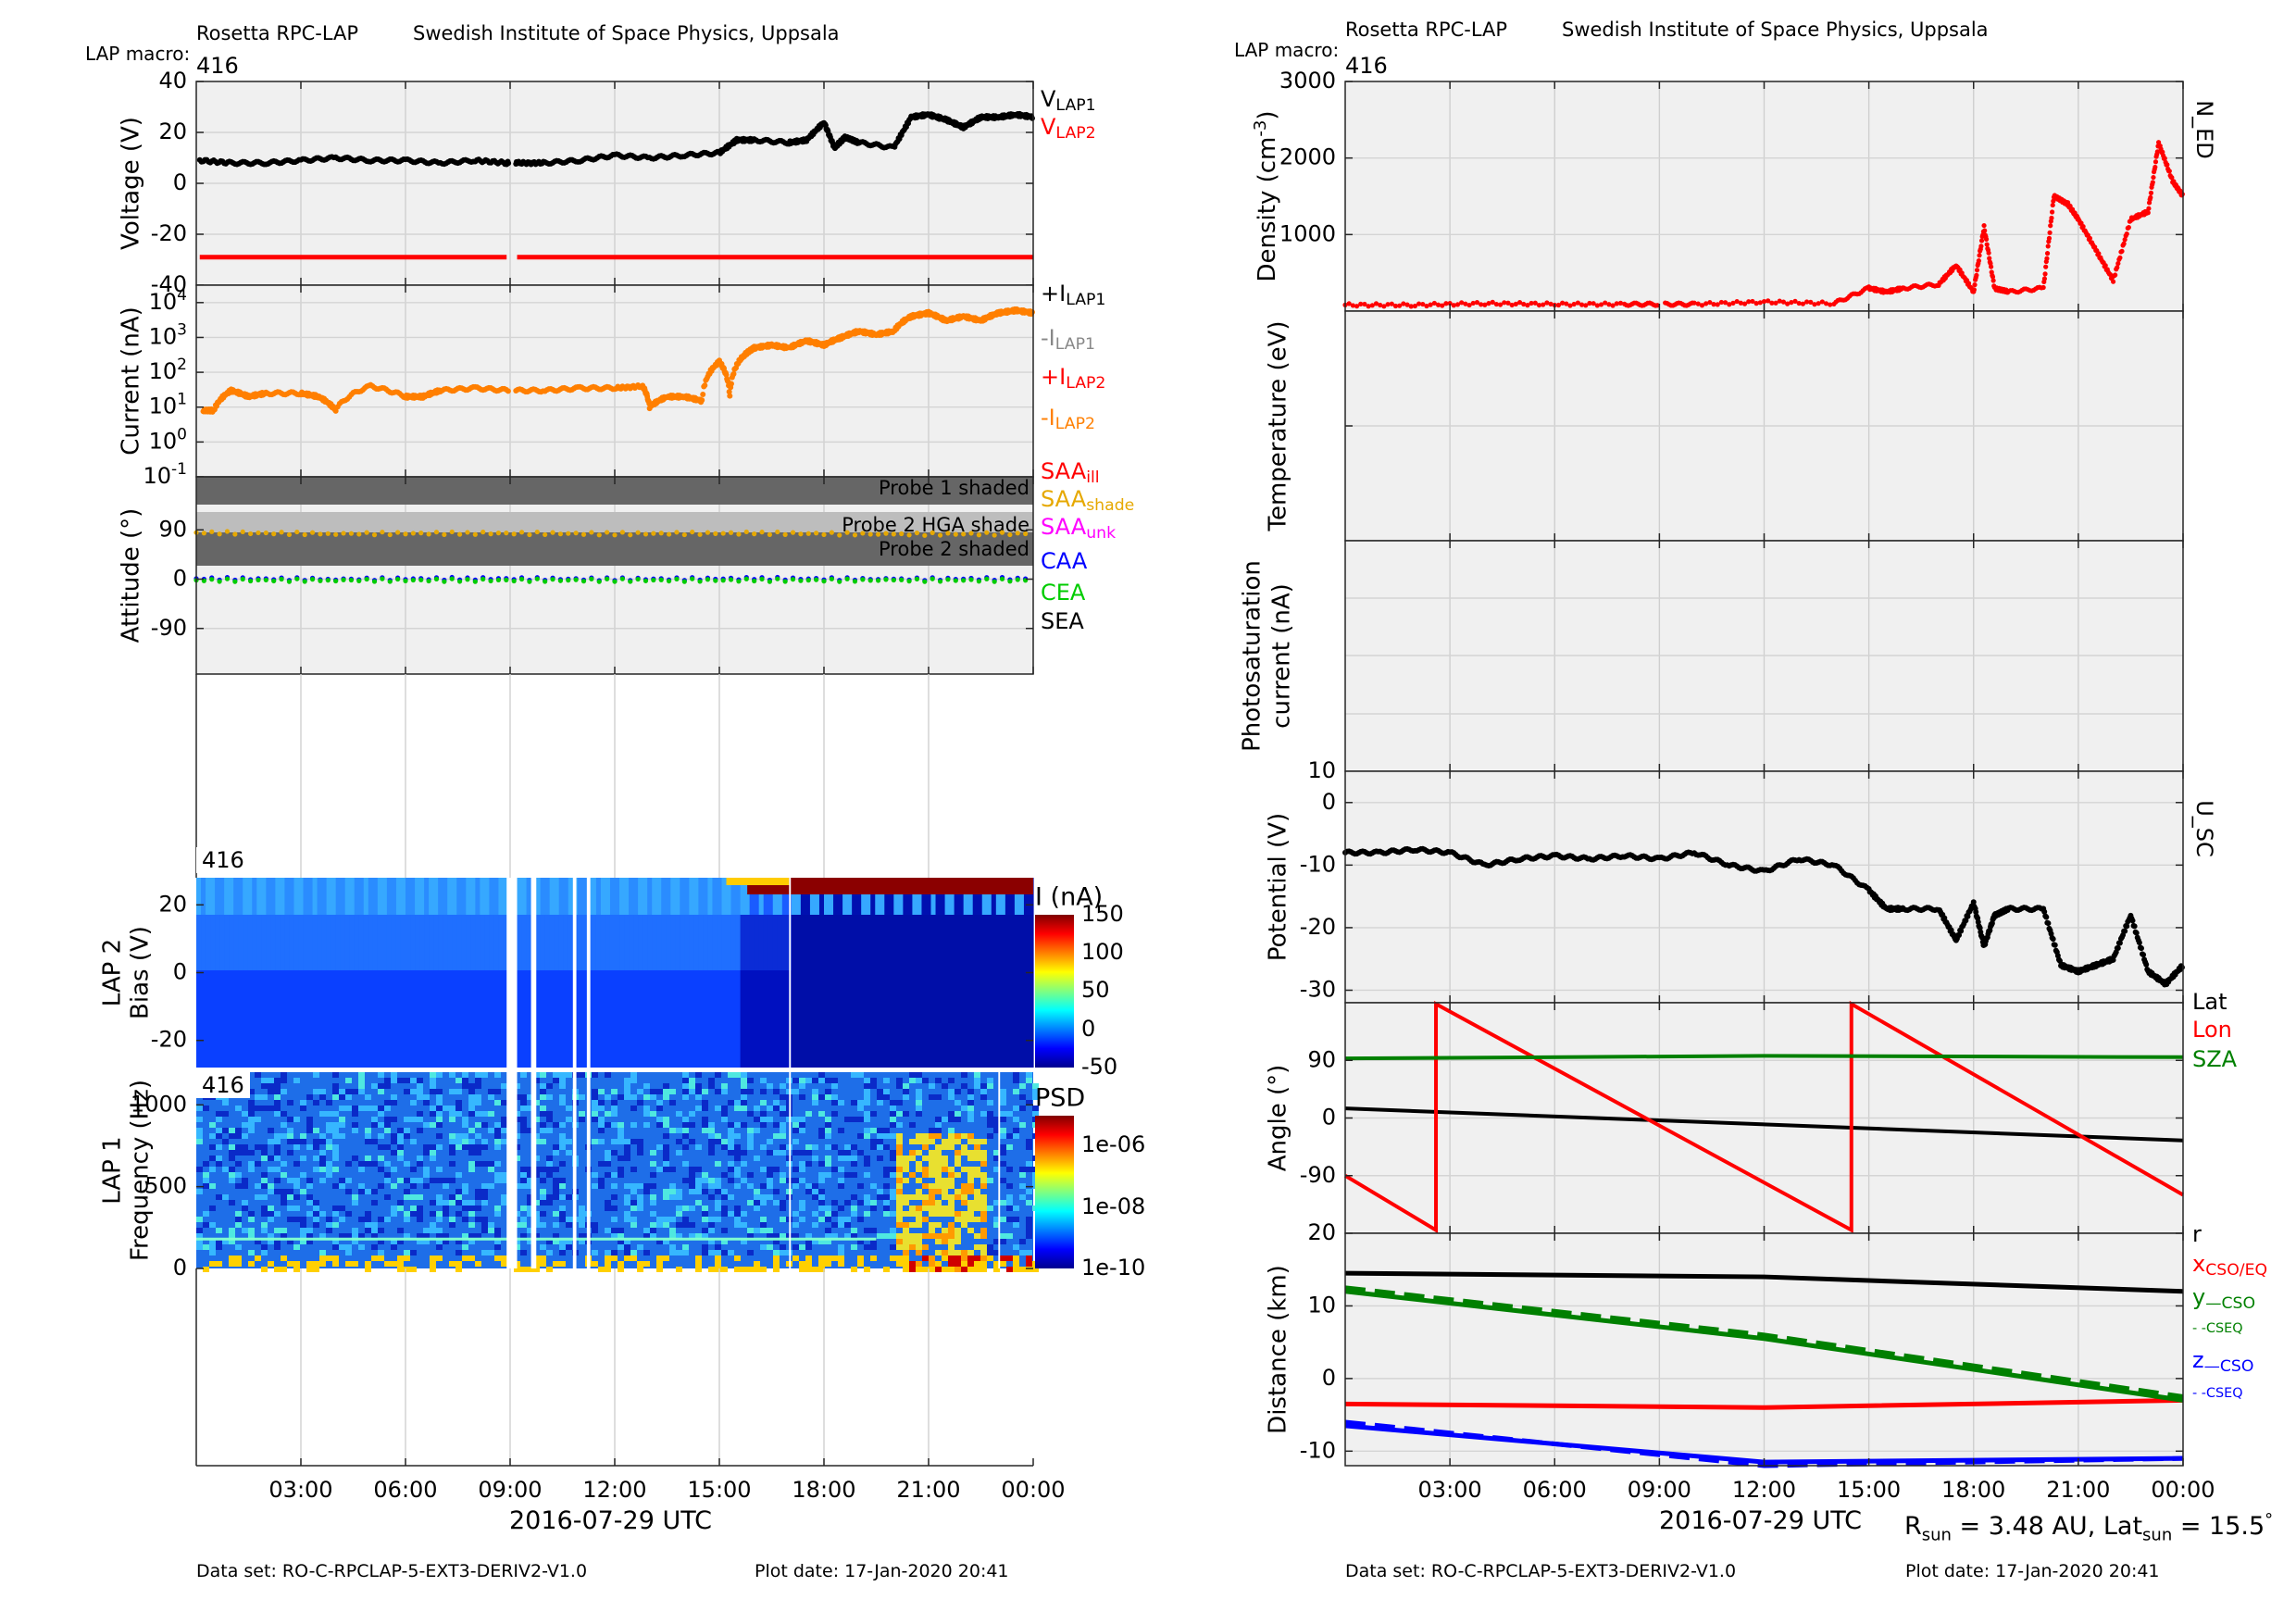 The height and width of the screenshot is (1624, 2296). I want to click on current-ytick-label: 100, so click(168, 440).